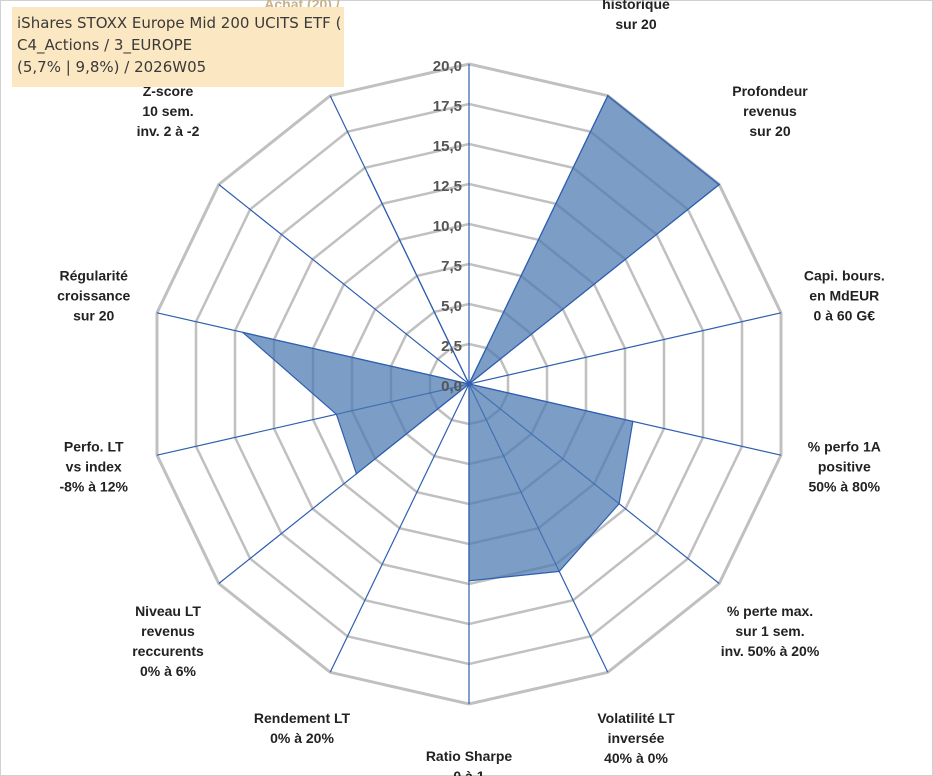 This screenshot has width=933, height=776. I want to click on axis-label-11: Régularité, so click(93, 275).